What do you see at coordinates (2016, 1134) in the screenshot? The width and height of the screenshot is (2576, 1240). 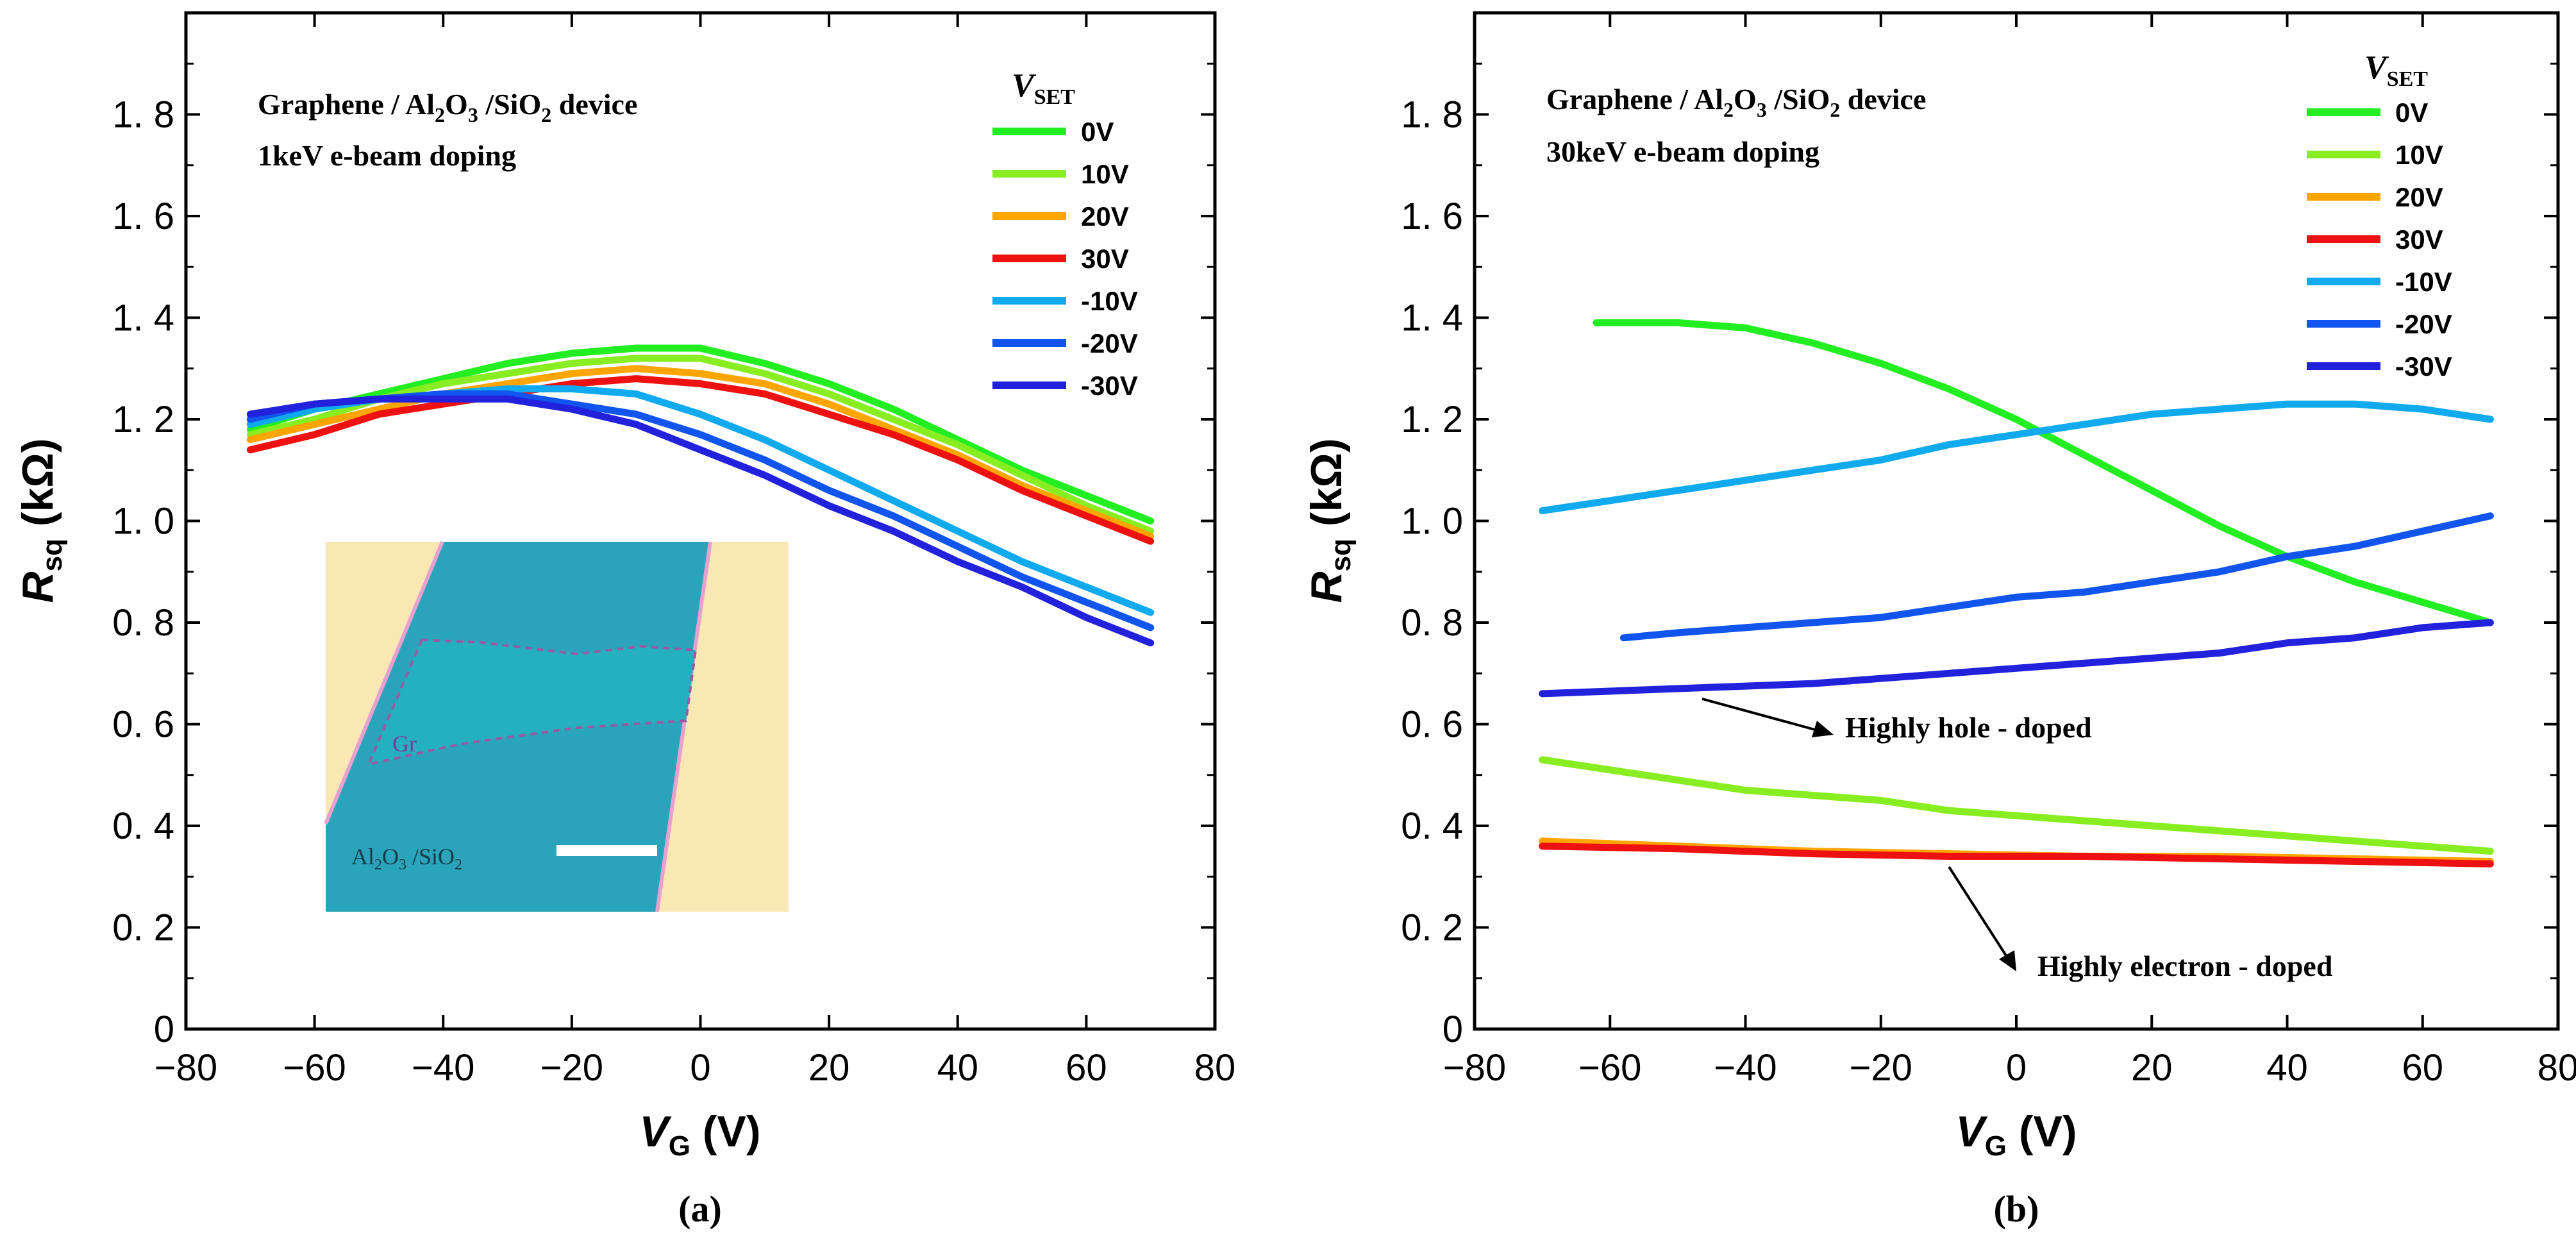 I see `panel-b-xlabel: VG (V)` at bounding box center [2016, 1134].